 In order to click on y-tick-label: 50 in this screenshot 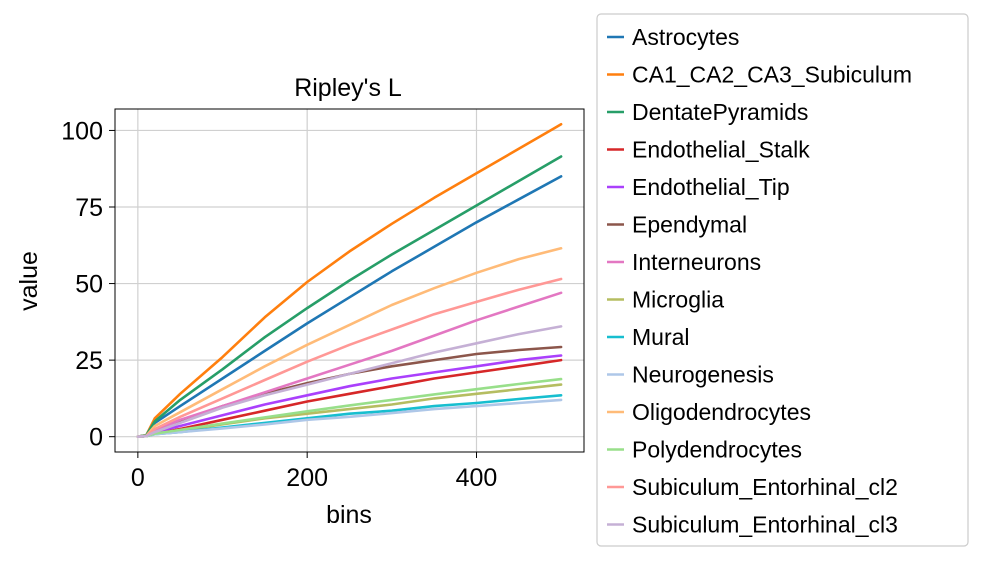, I will do `click(89, 285)`.